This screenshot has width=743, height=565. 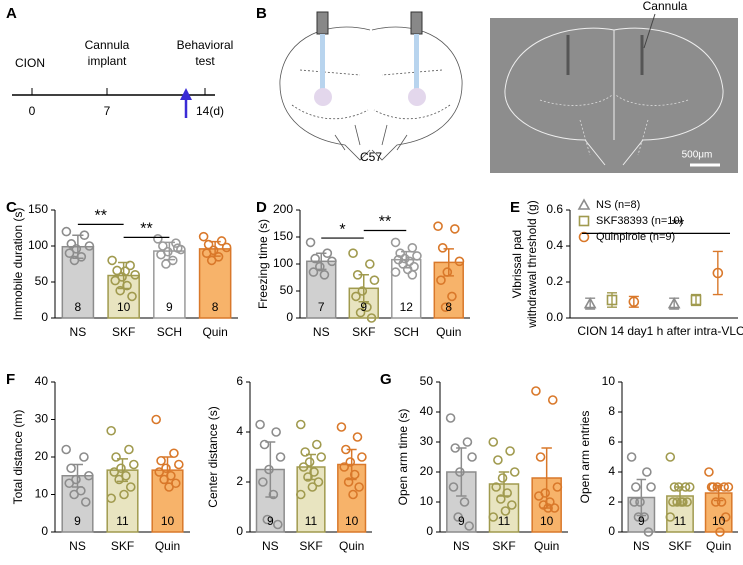 I want to click on panel-label: A, so click(x=11, y=13).